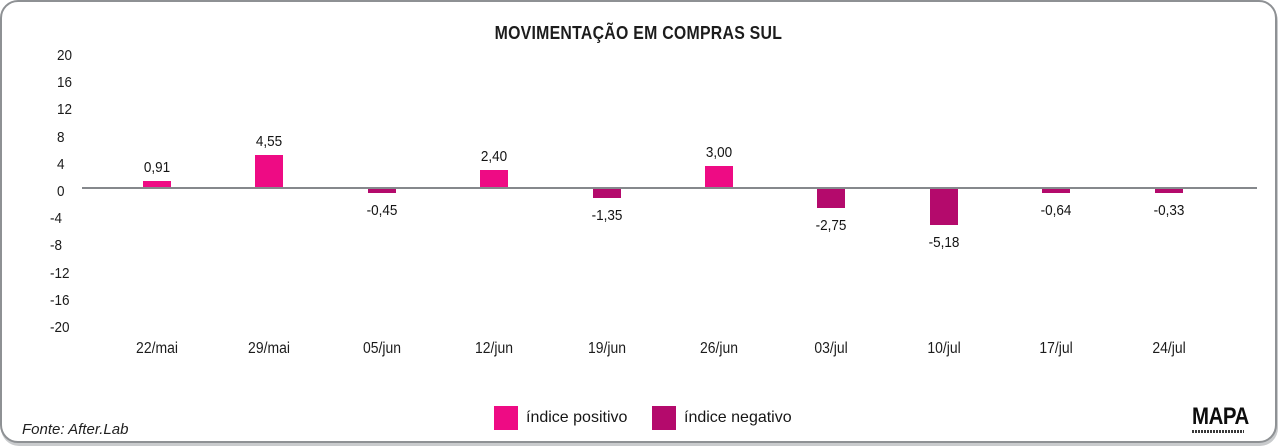 Image resolution: width=1280 pixels, height=447 pixels. What do you see at coordinates (1168, 348) in the screenshot?
I see `x-tick-label: 24/jul` at bounding box center [1168, 348].